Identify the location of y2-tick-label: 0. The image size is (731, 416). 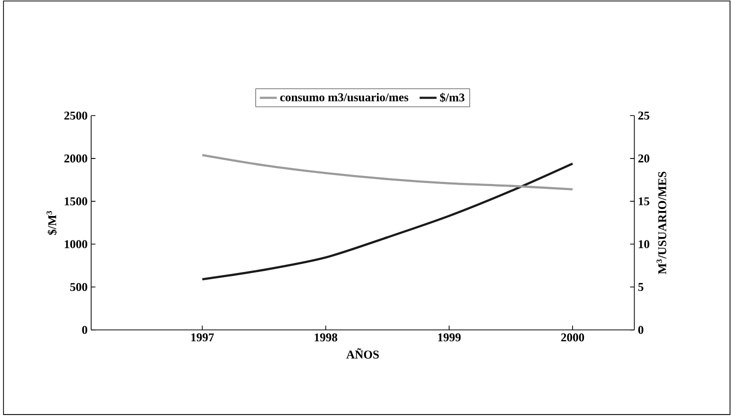
(641, 330).